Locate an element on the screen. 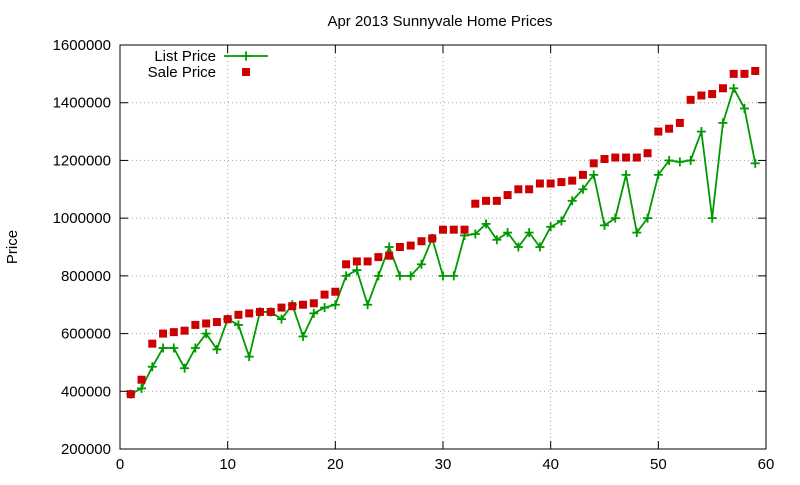 This screenshot has width=800, height=485. legend-square-marker is located at coordinates (246, 72).